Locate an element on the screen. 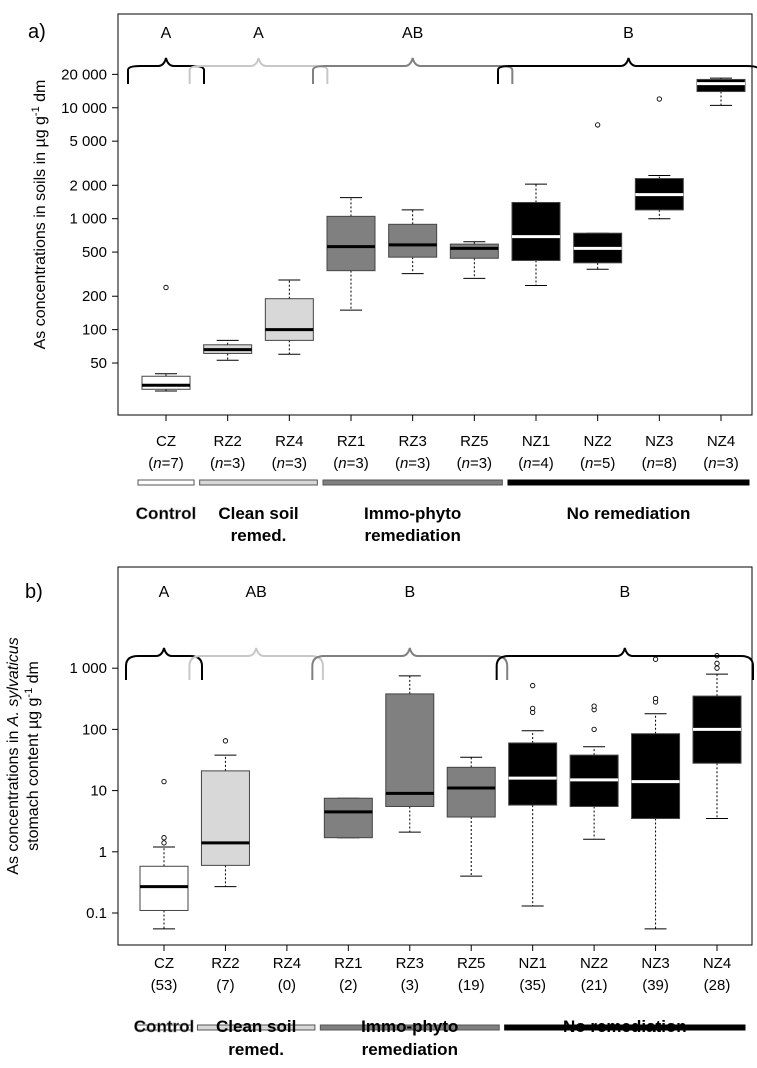  category-label: CZ is located at coordinates (164, 963).